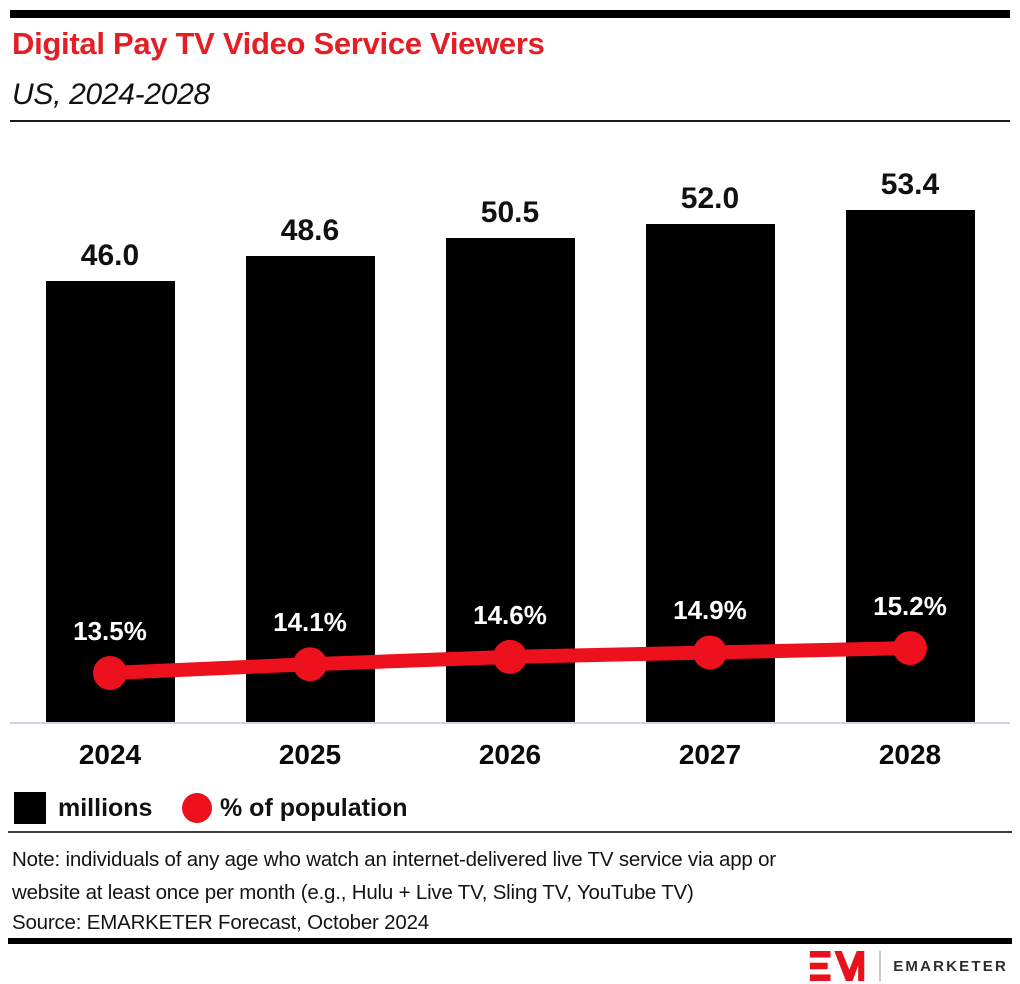 The width and height of the screenshot is (1020, 984). Describe the element at coordinates (105, 808) in the screenshot. I see `legend-label-millions: millions` at that location.